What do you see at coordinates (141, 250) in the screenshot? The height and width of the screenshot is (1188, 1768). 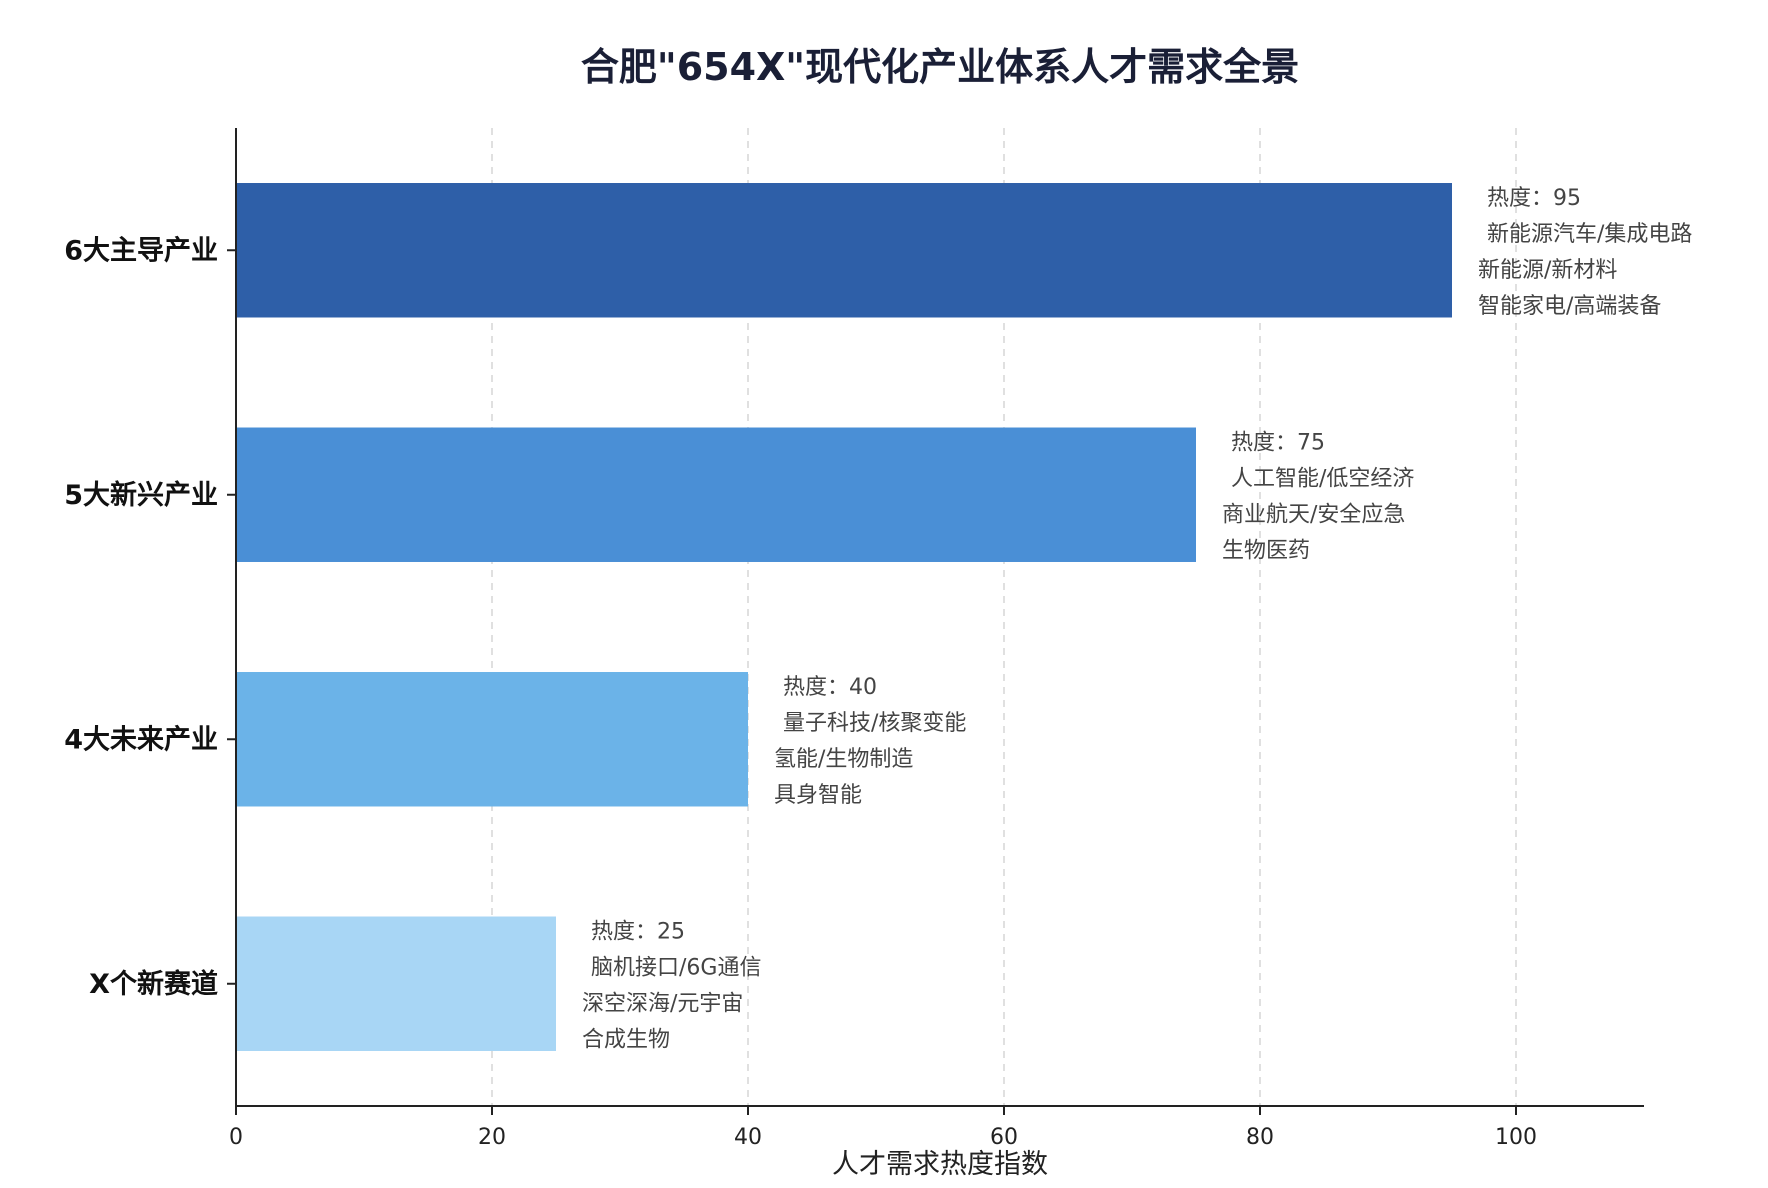 I see `y-tick-label-1: 6大主导产业` at bounding box center [141, 250].